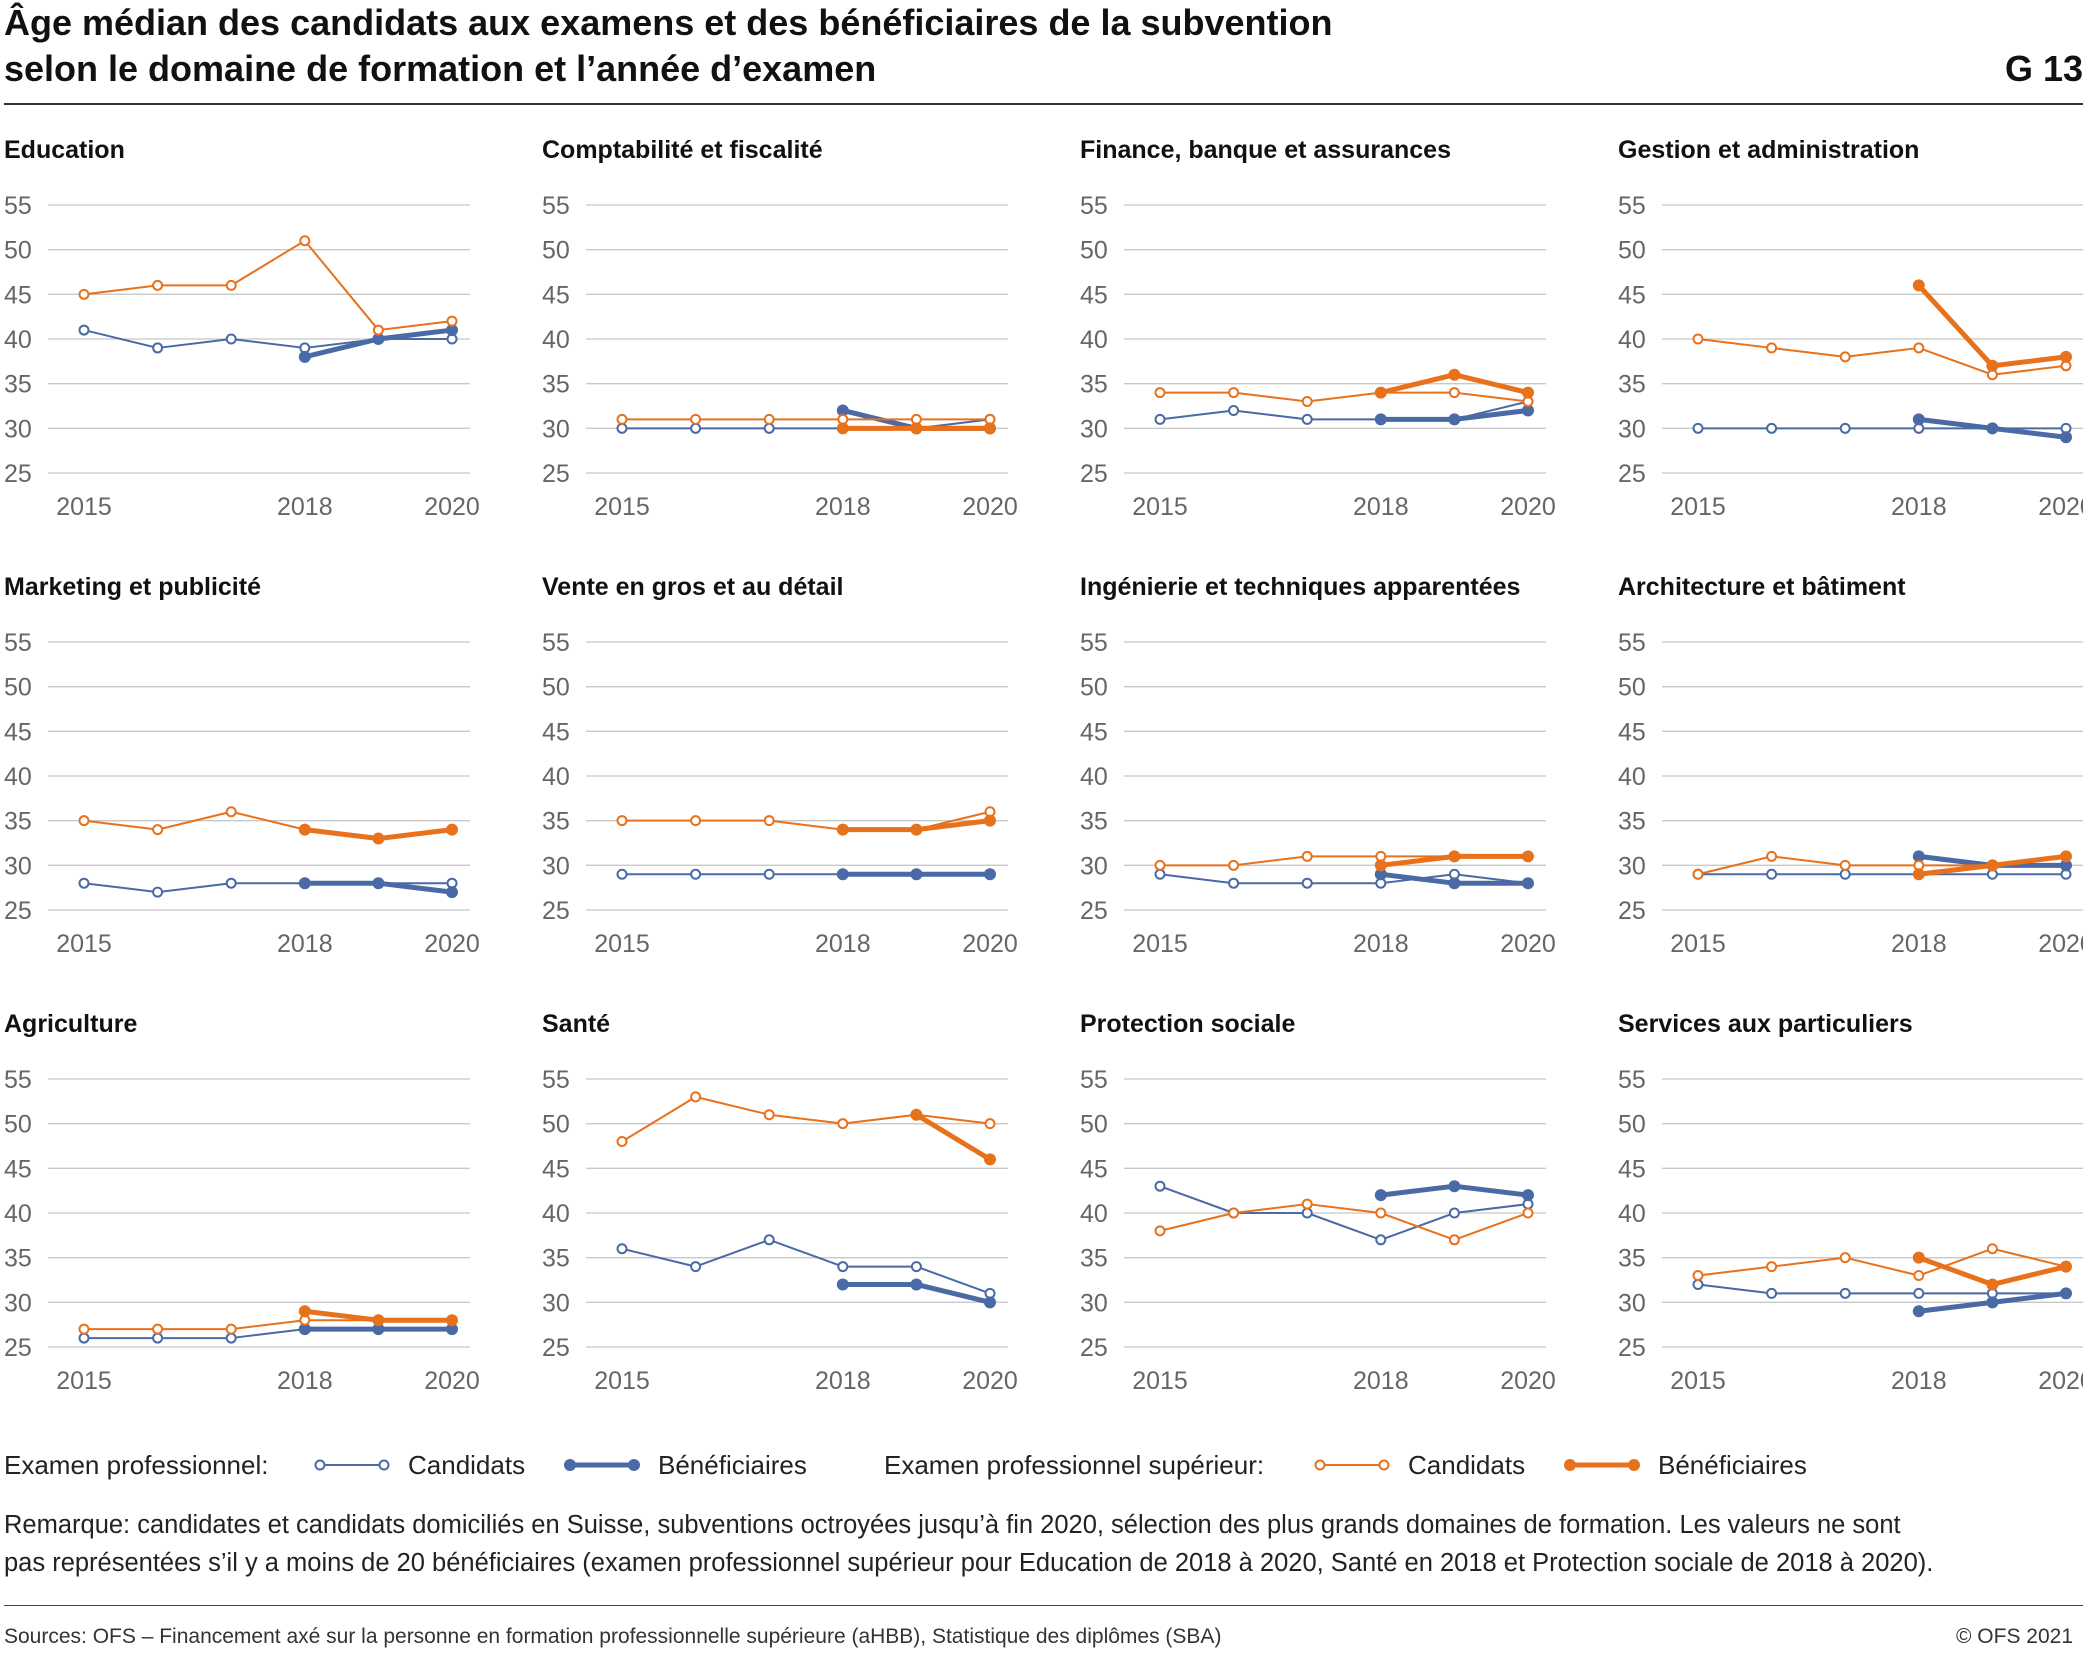 The width and height of the screenshot is (2083, 1654). I want to click on legend-label-sup-beneficiaires: Bénéficiaires, so click(1732, 1465).